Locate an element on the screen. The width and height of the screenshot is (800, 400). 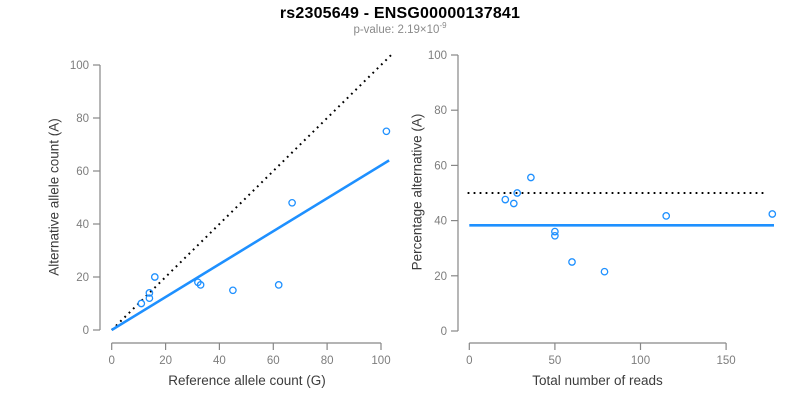
left-x-axis-title: Reference allele count (G) is located at coordinates (247, 380).